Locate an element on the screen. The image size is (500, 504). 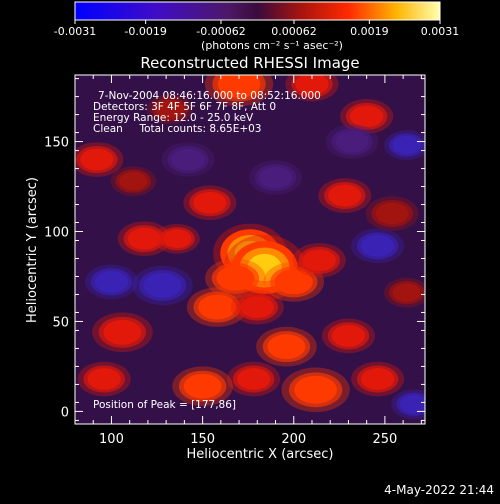
annotation-energy-range: Energy Range: 12.0 - 25.0 keV is located at coordinates (173, 118).